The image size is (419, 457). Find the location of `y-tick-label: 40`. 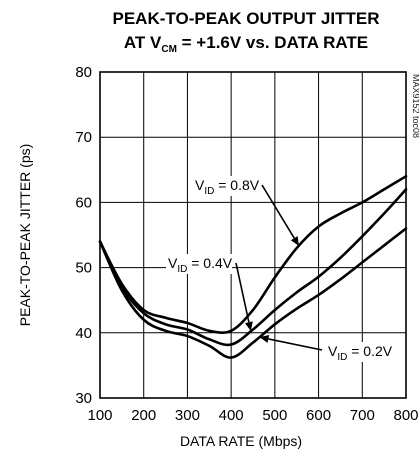

y-tick-label: 40 is located at coordinates (83, 333).